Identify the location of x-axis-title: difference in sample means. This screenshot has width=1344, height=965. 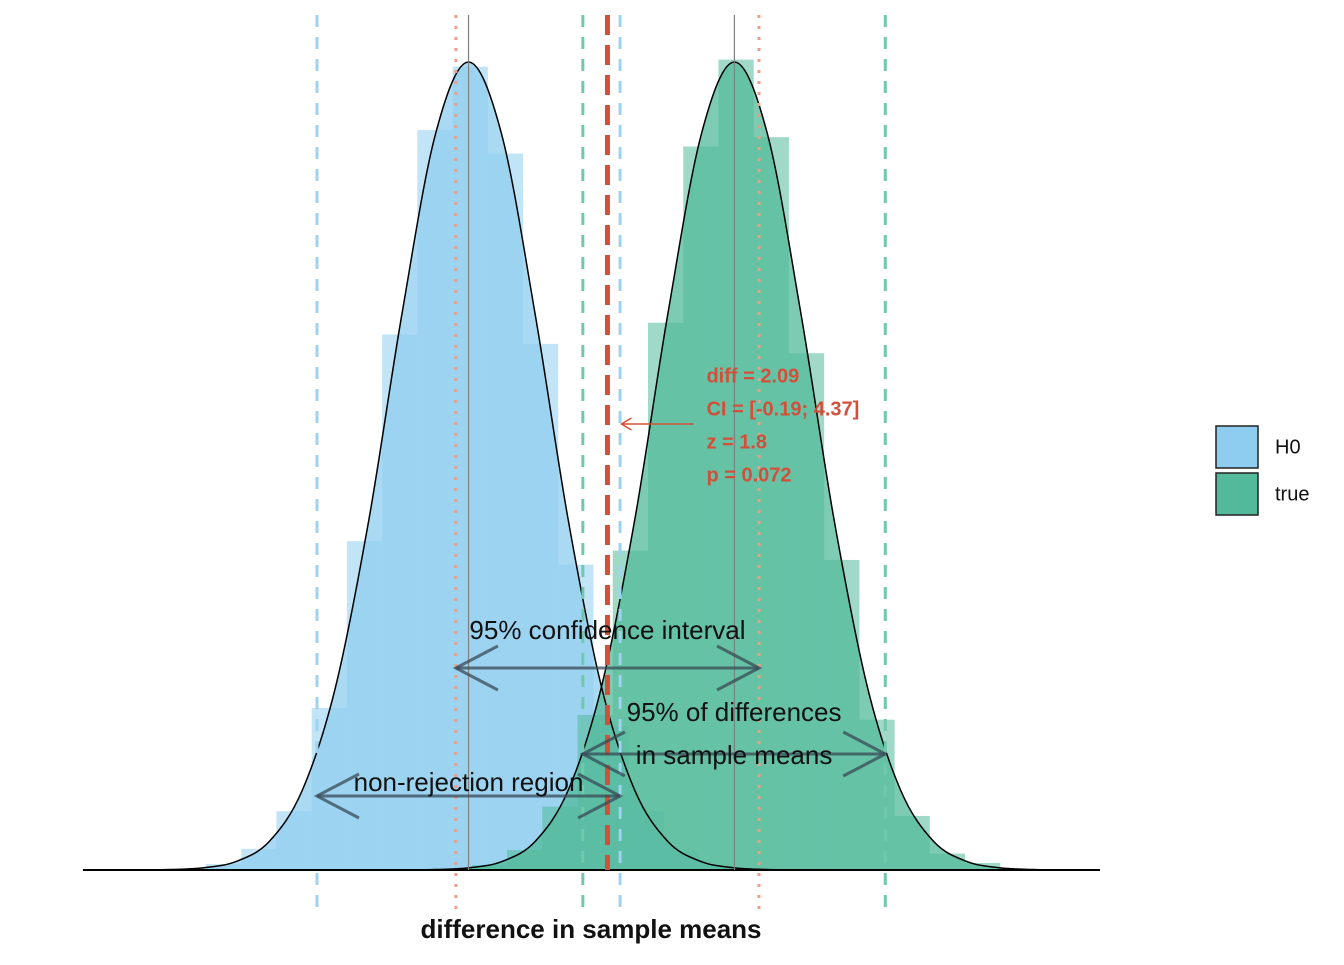
(590, 929).